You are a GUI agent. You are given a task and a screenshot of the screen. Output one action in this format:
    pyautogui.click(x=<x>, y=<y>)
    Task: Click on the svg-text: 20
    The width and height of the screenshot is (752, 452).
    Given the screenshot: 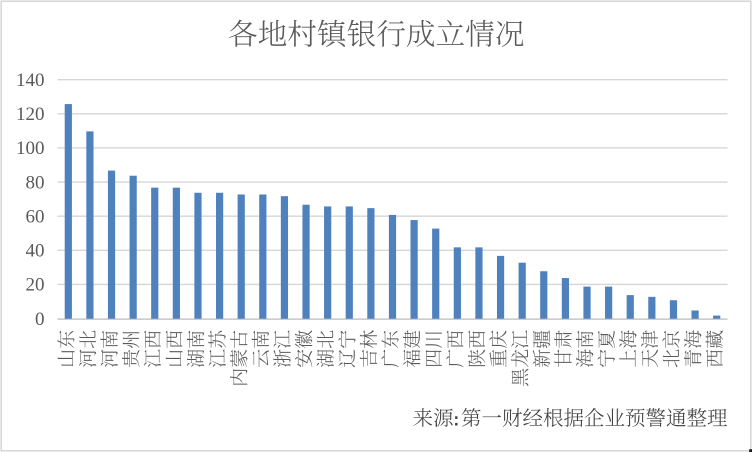 What is the action you would take?
    pyautogui.click(x=35, y=285)
    